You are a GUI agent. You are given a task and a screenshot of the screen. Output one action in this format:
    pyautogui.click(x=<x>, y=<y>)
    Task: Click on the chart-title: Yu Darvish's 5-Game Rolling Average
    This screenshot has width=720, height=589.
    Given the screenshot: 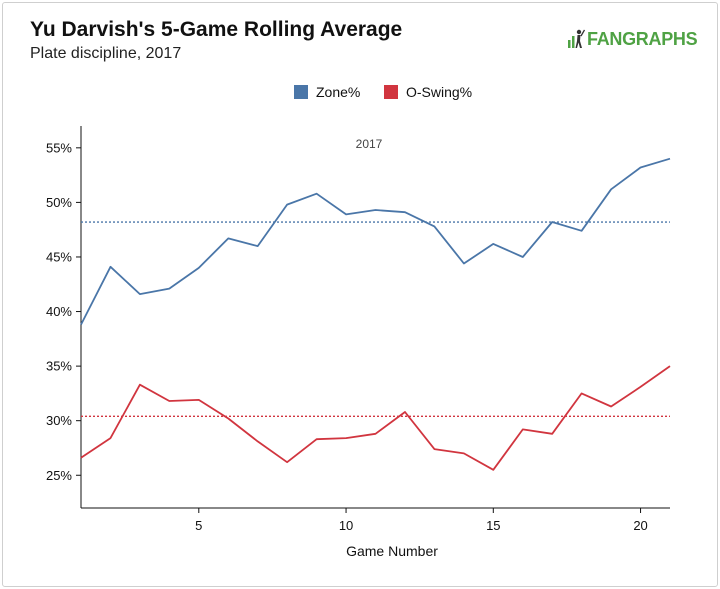 What is the action you would take?
    pyautogui.click(x=216, y=29)
    